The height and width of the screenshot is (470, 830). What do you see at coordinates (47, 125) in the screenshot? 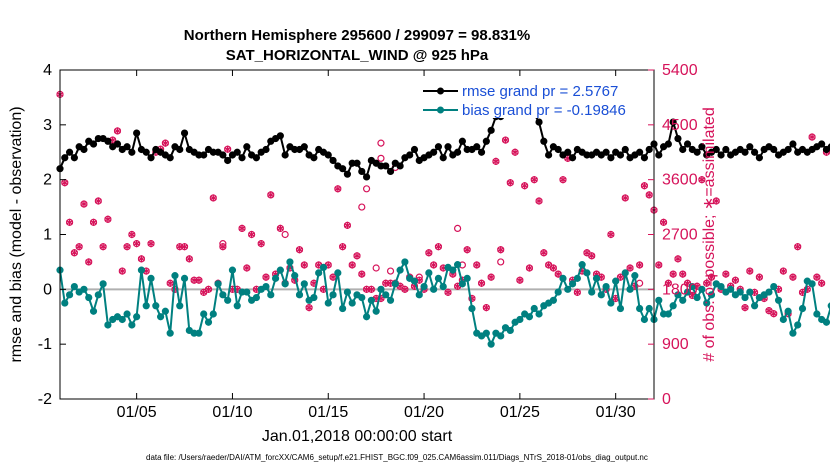
I see `y-tick-label: 3` at bounding box center [47, 125].